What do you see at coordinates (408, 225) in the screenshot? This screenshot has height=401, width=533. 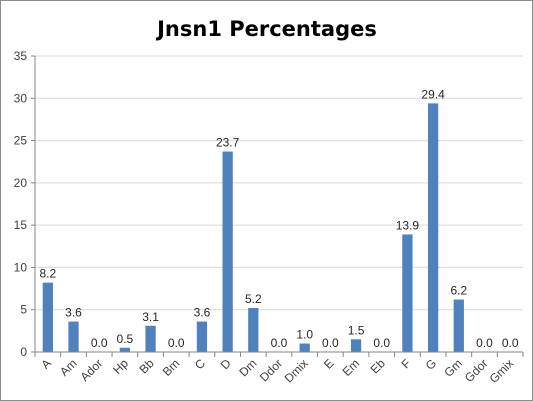 I see `data-label-f: 13.9` at bounding box center [408, 225].